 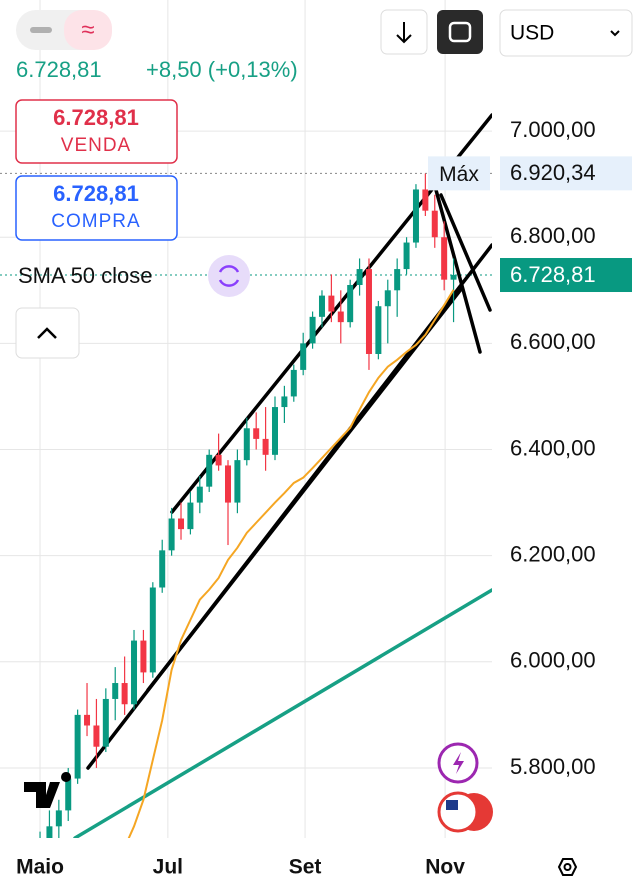 I want to click on last-price-badge, so click(x=566, y=275).